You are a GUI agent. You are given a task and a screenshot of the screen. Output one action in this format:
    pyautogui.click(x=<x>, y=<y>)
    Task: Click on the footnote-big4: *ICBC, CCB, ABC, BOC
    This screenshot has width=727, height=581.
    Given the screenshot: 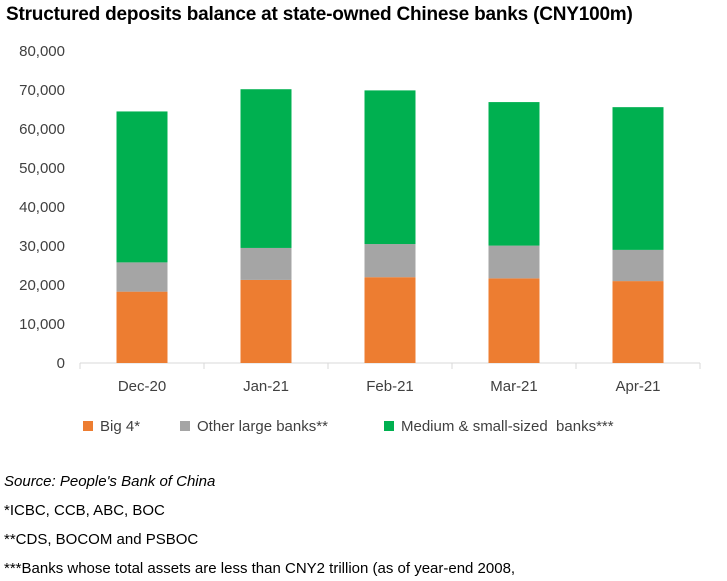 What is the action you would take?
    pyautogui.click(x=84, y=510)
    